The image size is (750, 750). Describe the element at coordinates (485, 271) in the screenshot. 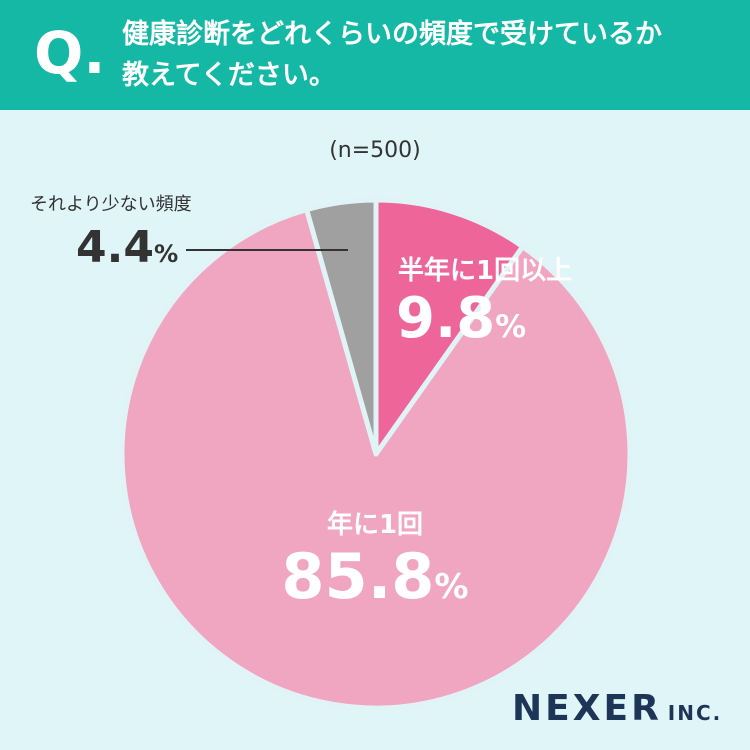

I see `slice-label-half-year: 半年に1回以上` at that location.